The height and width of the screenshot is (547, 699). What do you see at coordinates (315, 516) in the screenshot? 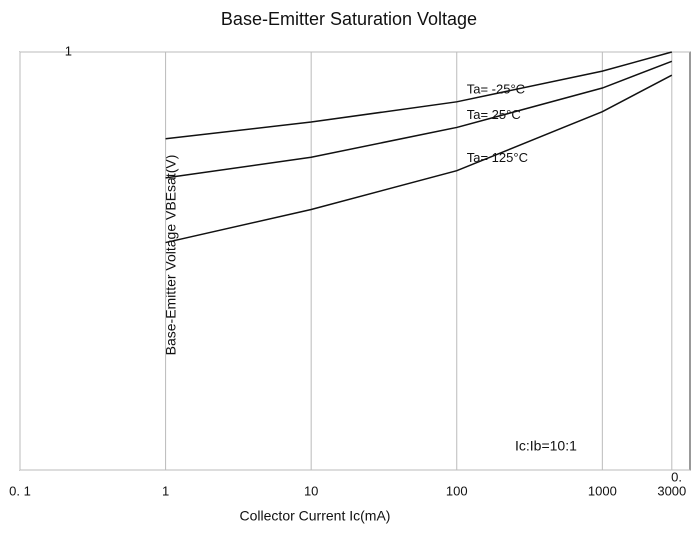
I see `x-axis-label: Collector Current Ic(mA)` at bounding box center [315, 516].